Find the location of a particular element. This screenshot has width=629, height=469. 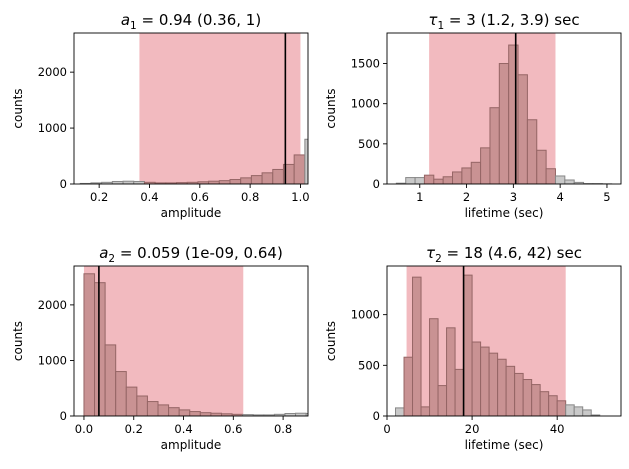

x-tick-label: 4 is located at coordinates (559, 197).